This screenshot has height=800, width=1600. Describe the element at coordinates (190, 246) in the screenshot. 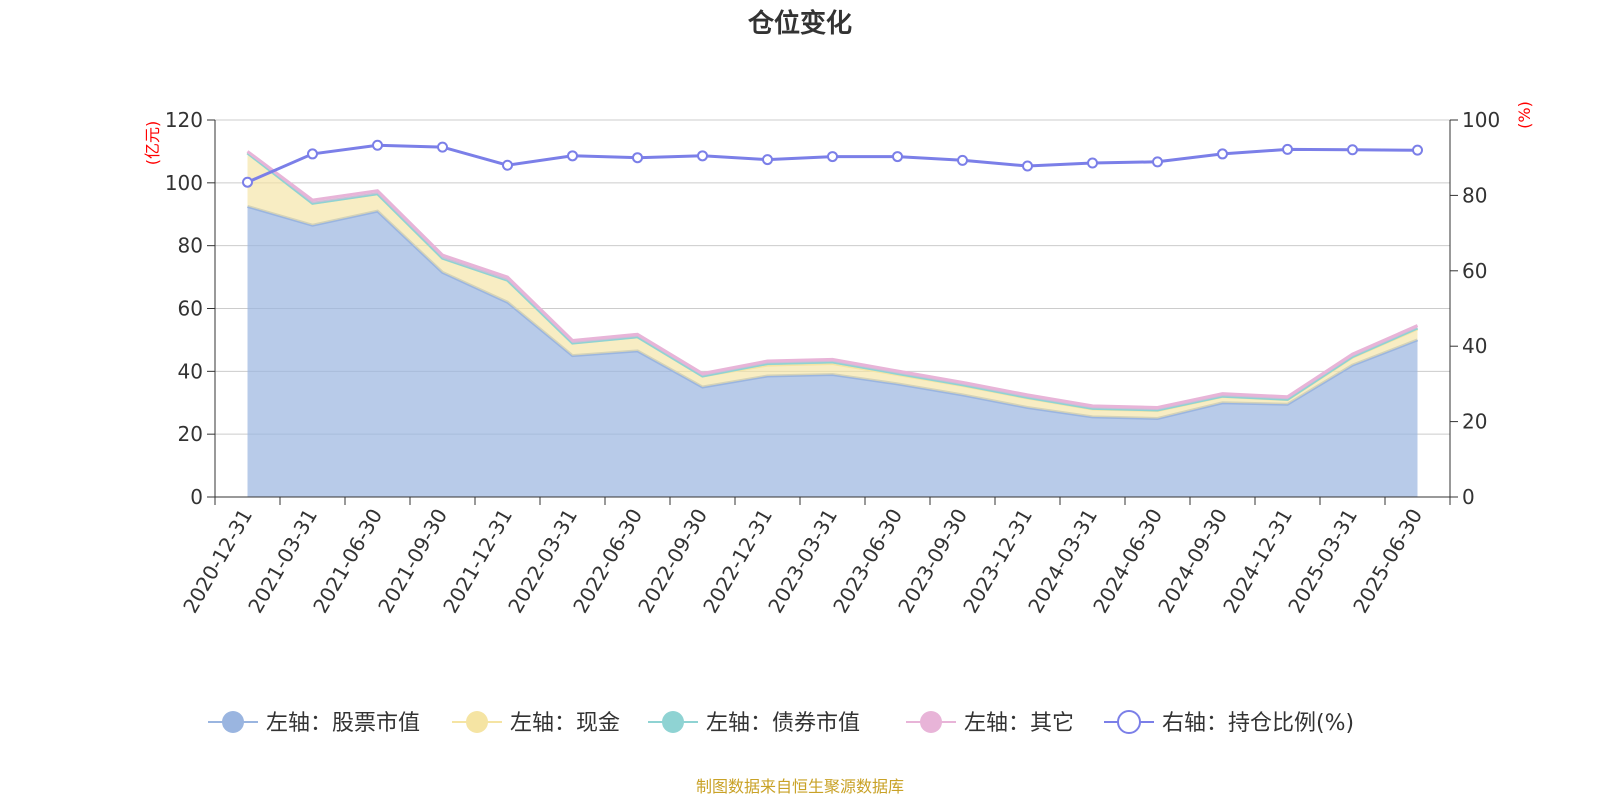

I see `left-tick-label: 80` at that location.